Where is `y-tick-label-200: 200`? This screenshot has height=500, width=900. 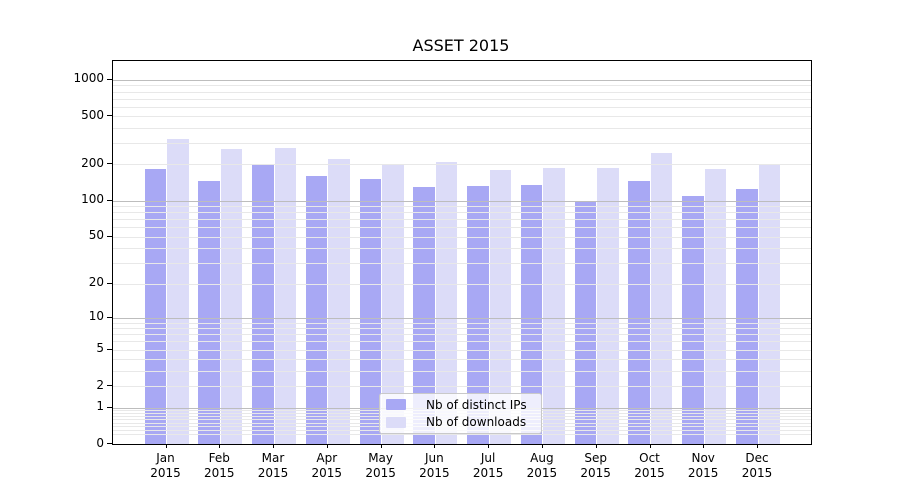 y-tick-label-200: 200 is located at coordinates (92, 162).